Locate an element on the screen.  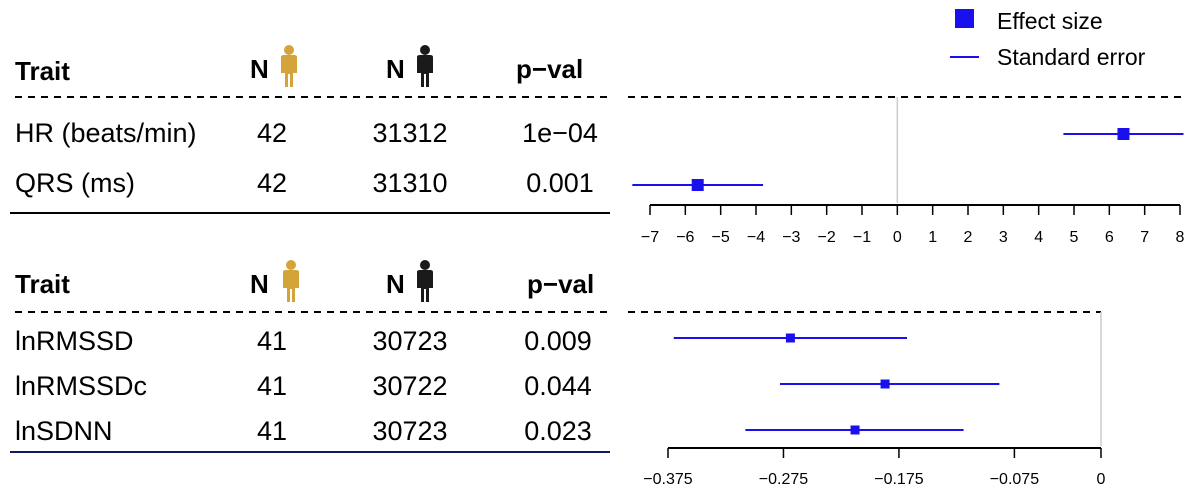
x-axis-tick-label: −3 is located at coordinates (791, 237).